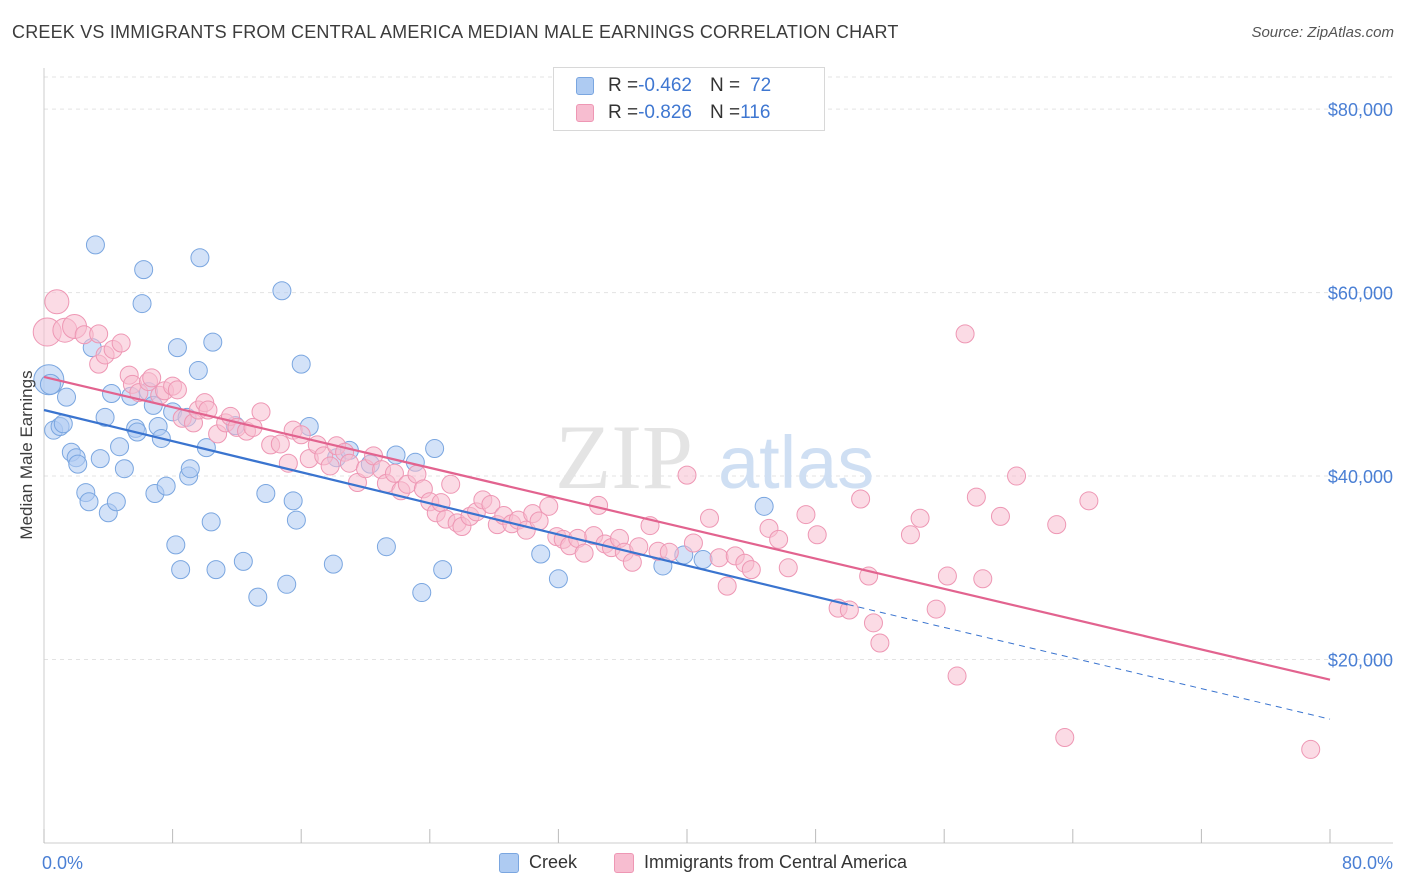 This screenshot has width=1406, height=892. What do you see at coordinates (665, 112) in the screenshot?
I see `legend-r-value: -0.826` at bounding box center [665, 112].